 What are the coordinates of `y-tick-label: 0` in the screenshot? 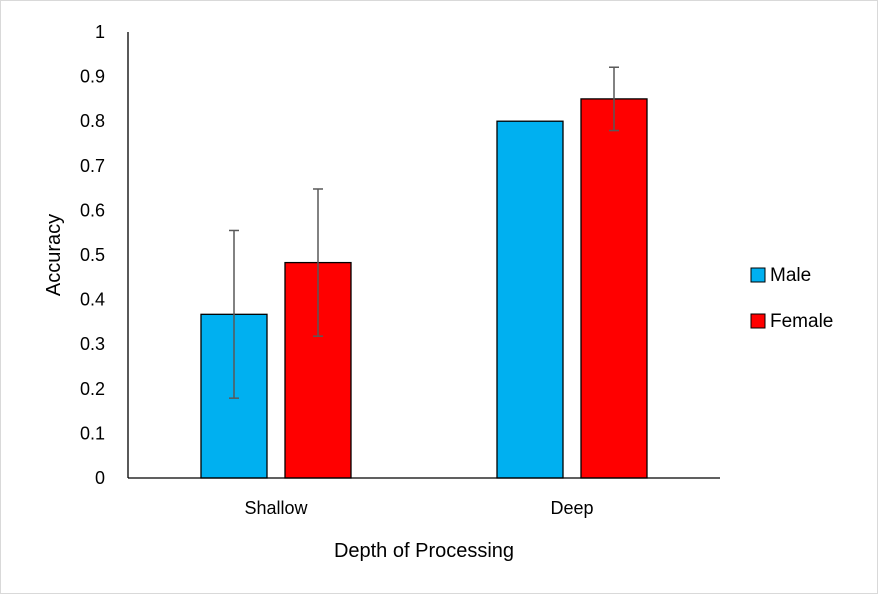 It's located at (100, 478).